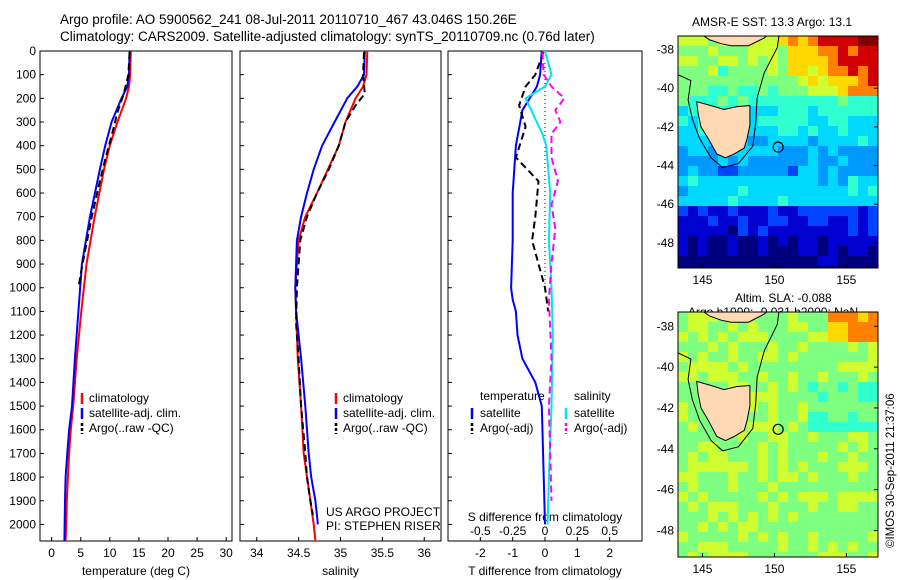 The image size is (900, 580). I want to click on series-line-argo-adj-, so click(553, 276).